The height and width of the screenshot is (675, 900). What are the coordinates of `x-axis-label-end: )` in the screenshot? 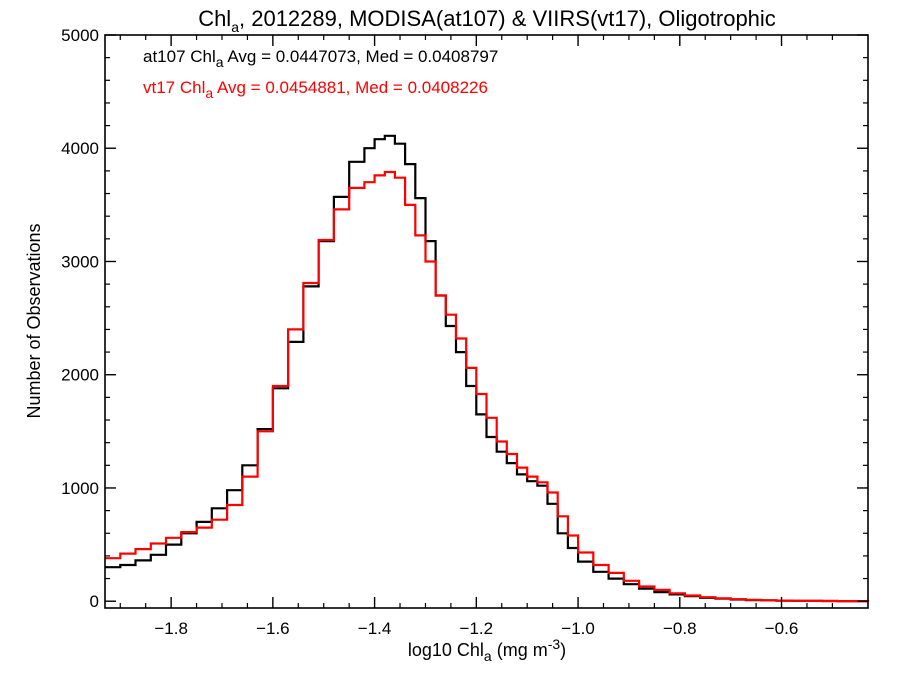 It's located at (563, 650).